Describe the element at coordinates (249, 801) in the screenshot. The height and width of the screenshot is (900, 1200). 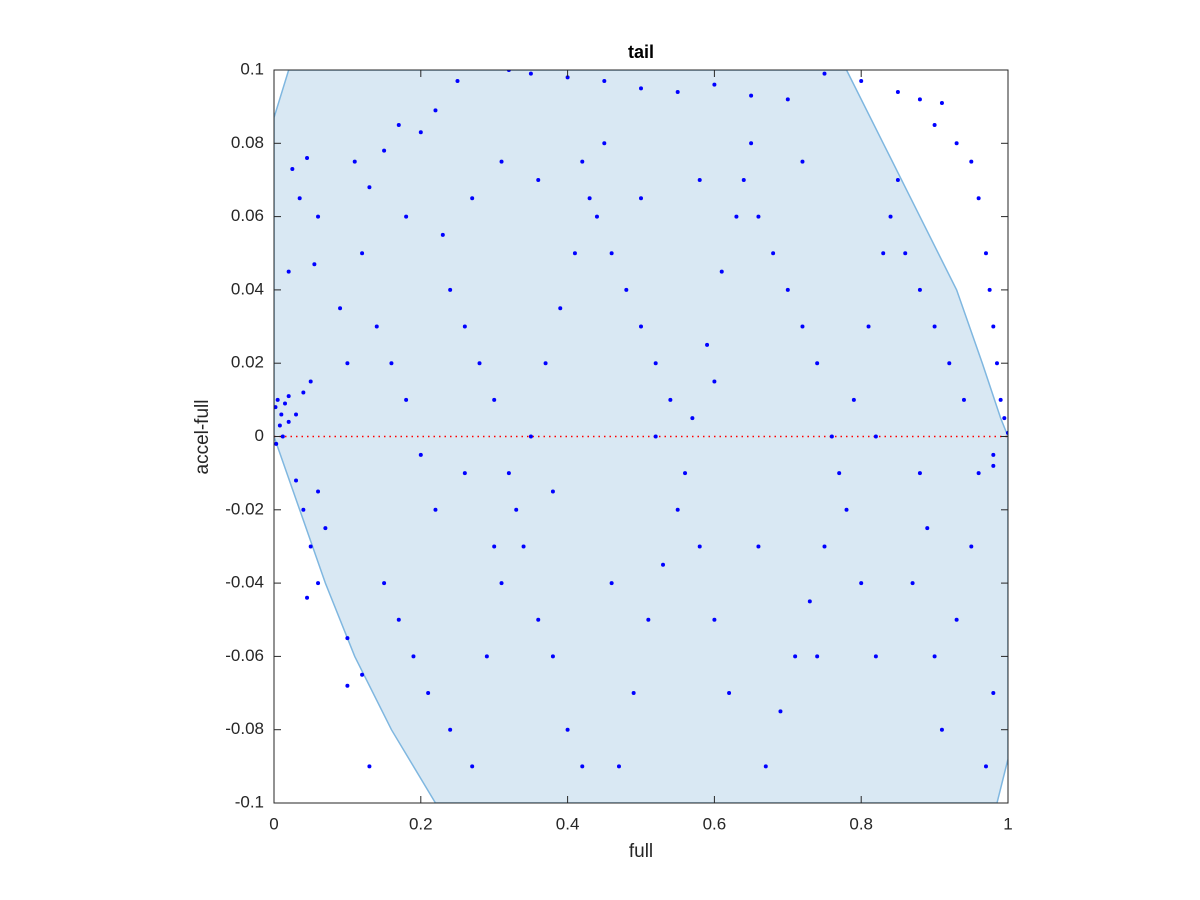
I see `y-tick-label: -0.1` at that location.